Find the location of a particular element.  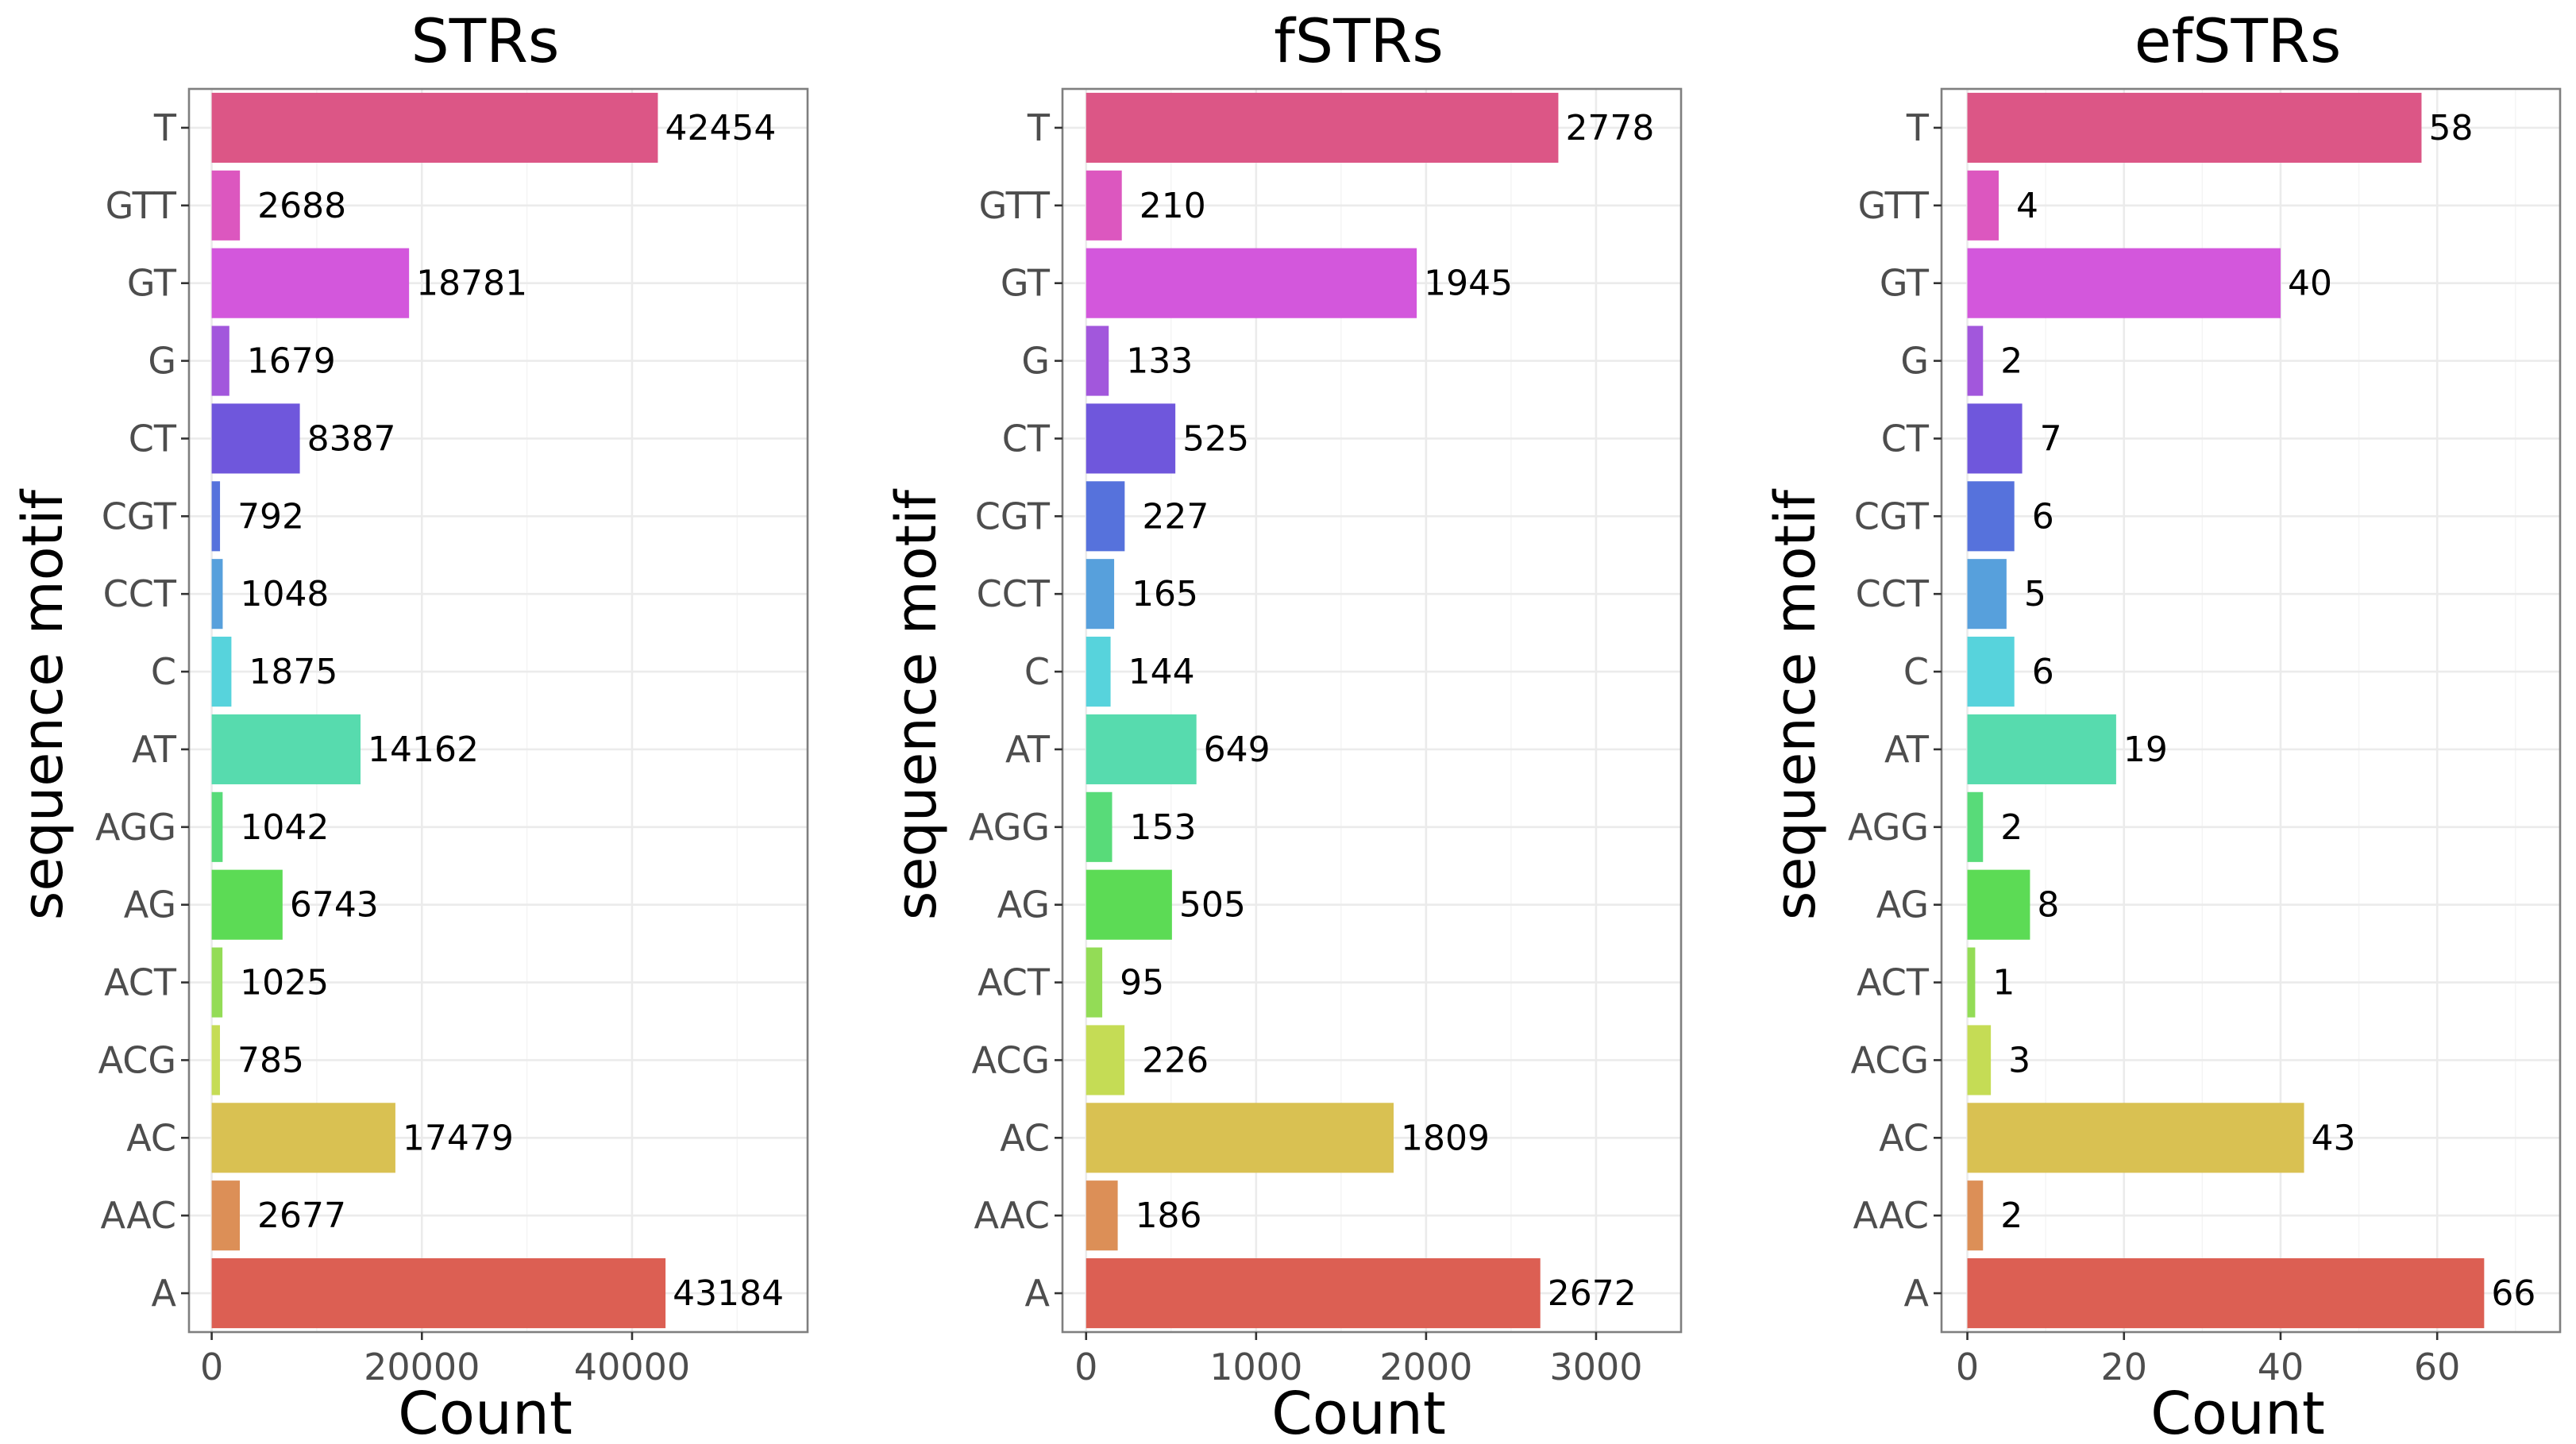

x-tick-label: 40000 is located at coordinates (632, 1367).